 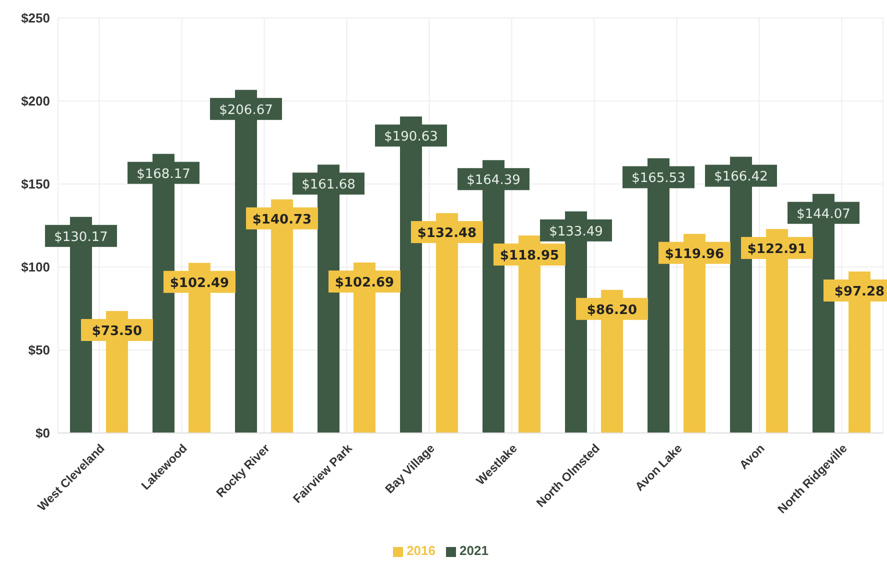 I want to click on data-label: $165.53, so click(x=659, y=178).